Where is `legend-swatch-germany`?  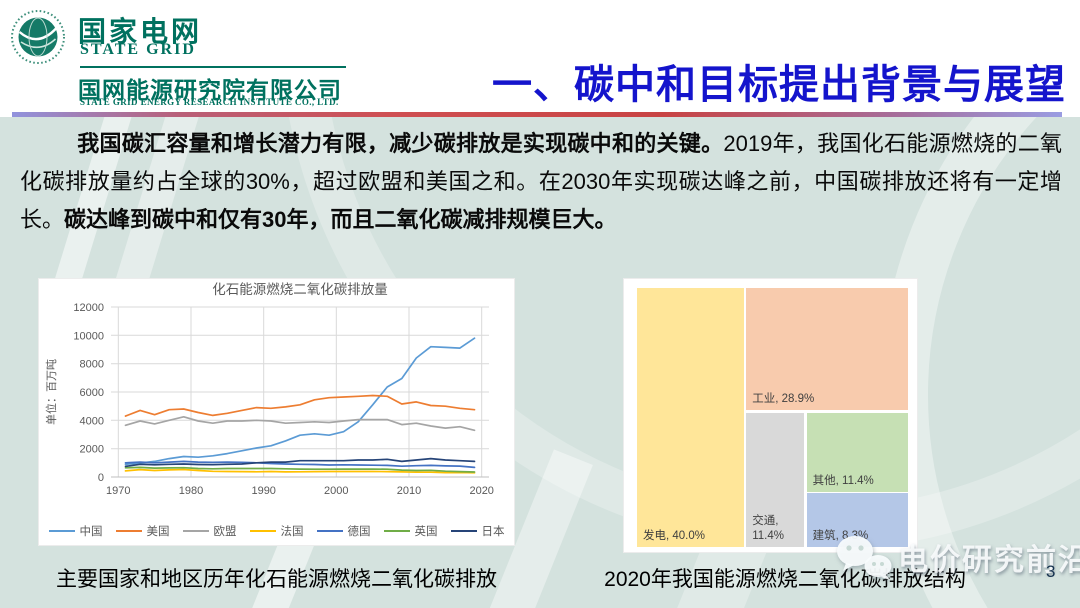
legend-swatch-germany is located at coordinates (329, 531).